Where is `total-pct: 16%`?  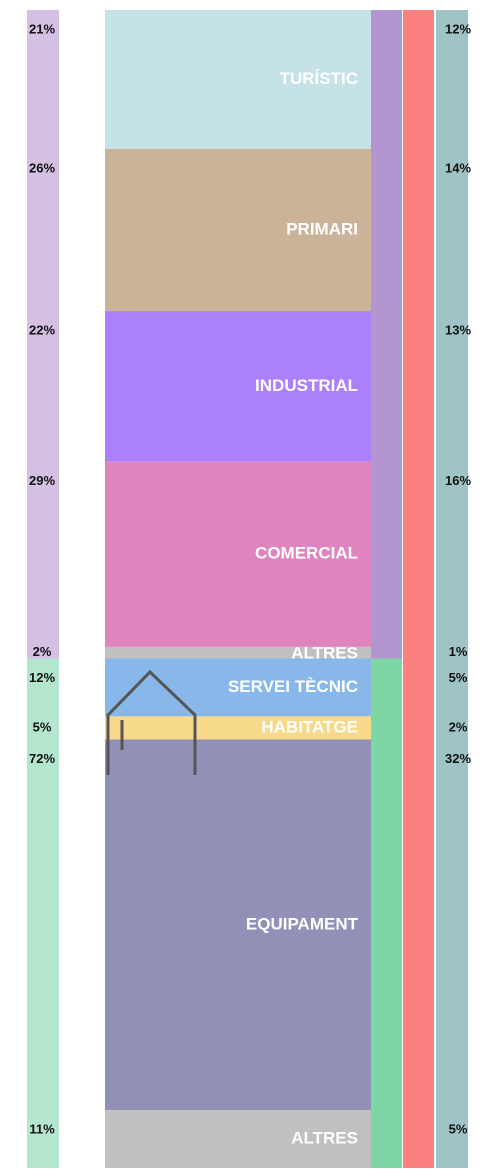 total-pct: 16% is located at coordinates (458, 480).